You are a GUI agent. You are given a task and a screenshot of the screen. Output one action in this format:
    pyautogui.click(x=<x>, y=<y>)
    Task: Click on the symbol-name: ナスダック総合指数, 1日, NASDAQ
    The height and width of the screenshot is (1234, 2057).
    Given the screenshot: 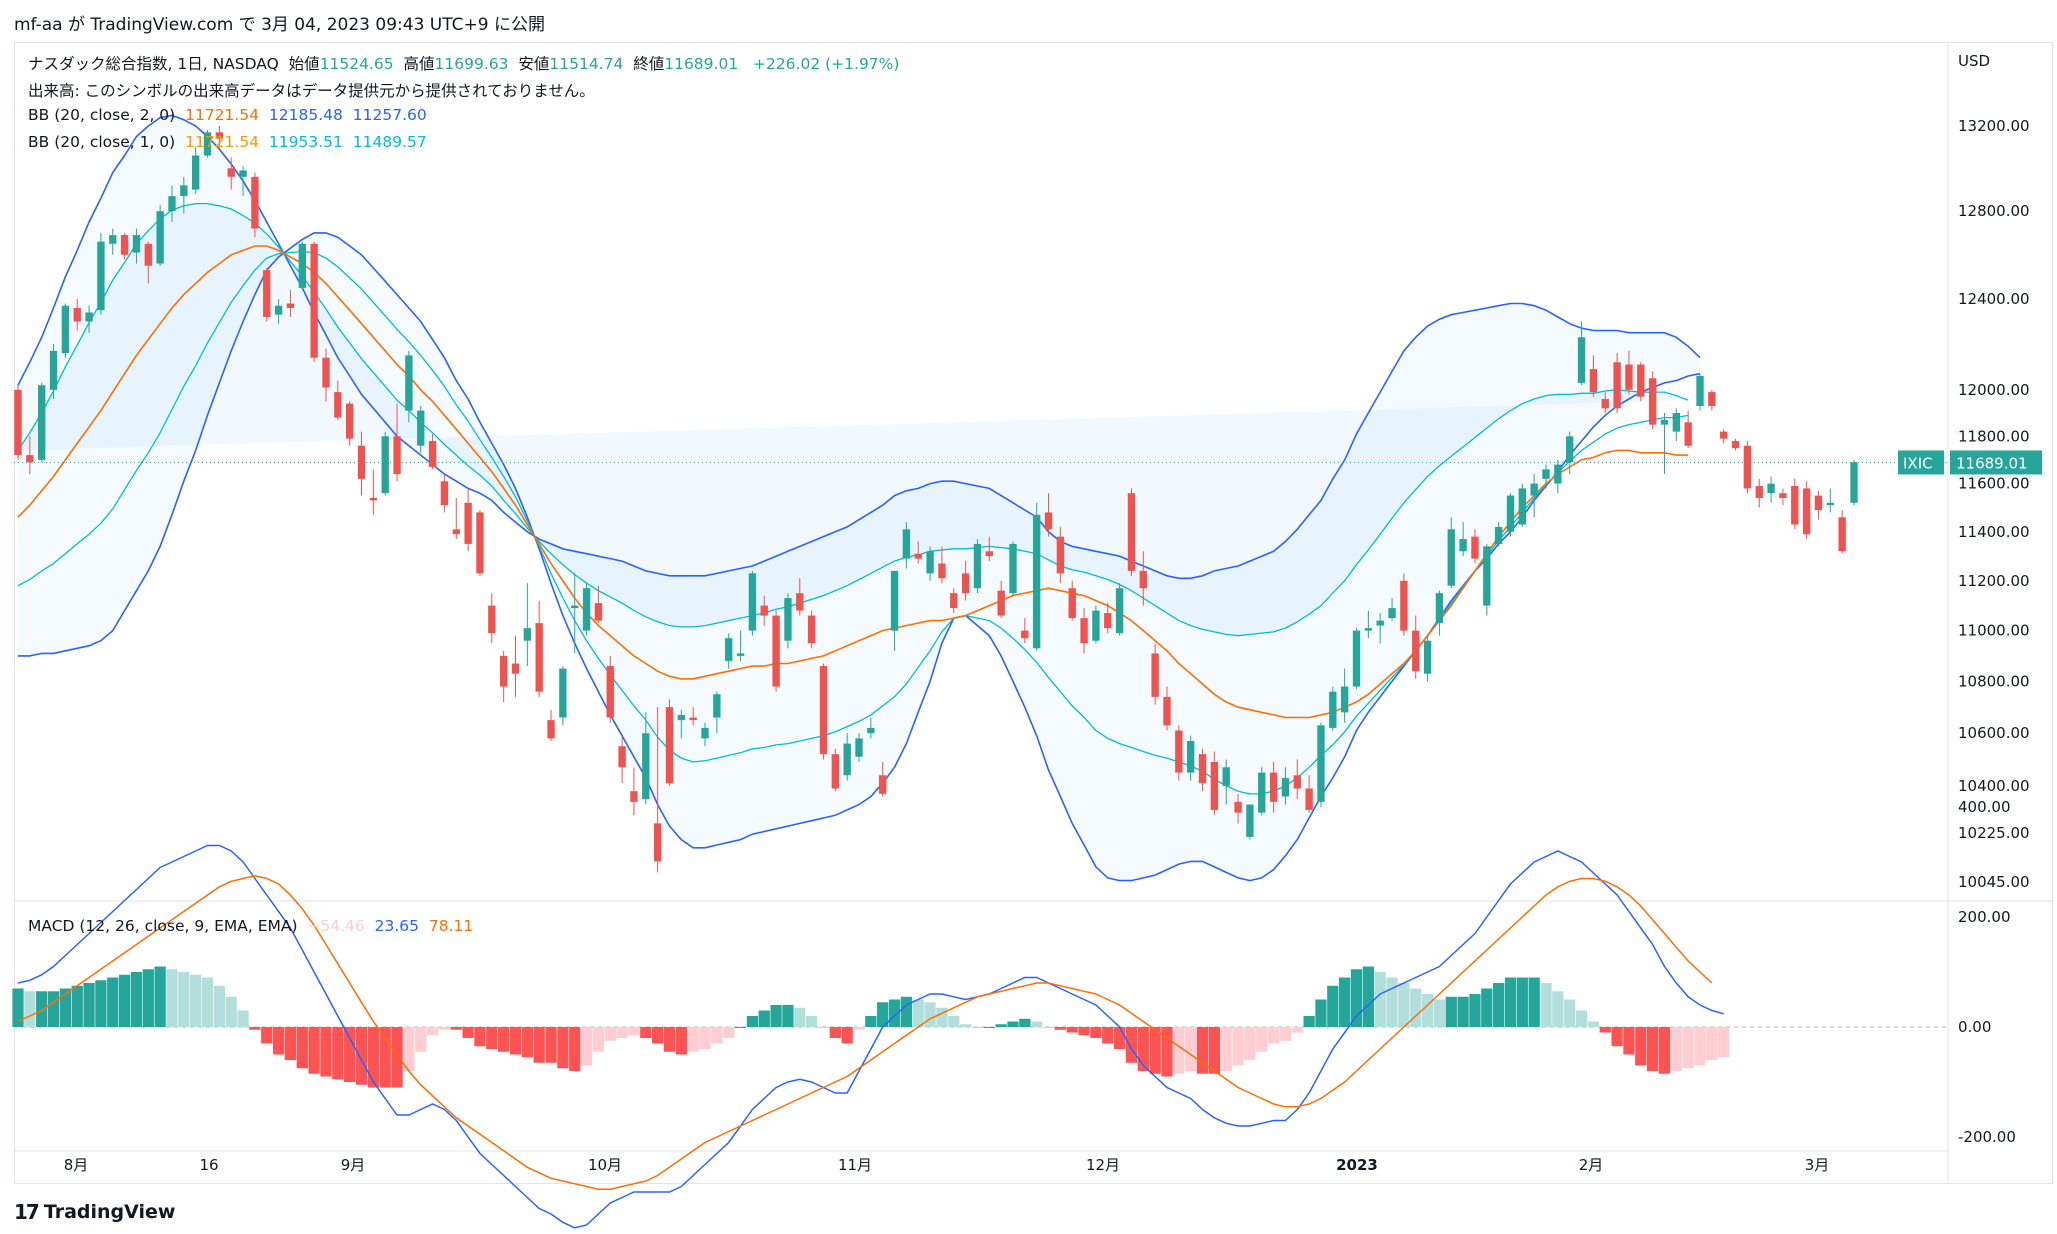 What is the action you would take?
    pyautogui.click(x=153, y=64)
    